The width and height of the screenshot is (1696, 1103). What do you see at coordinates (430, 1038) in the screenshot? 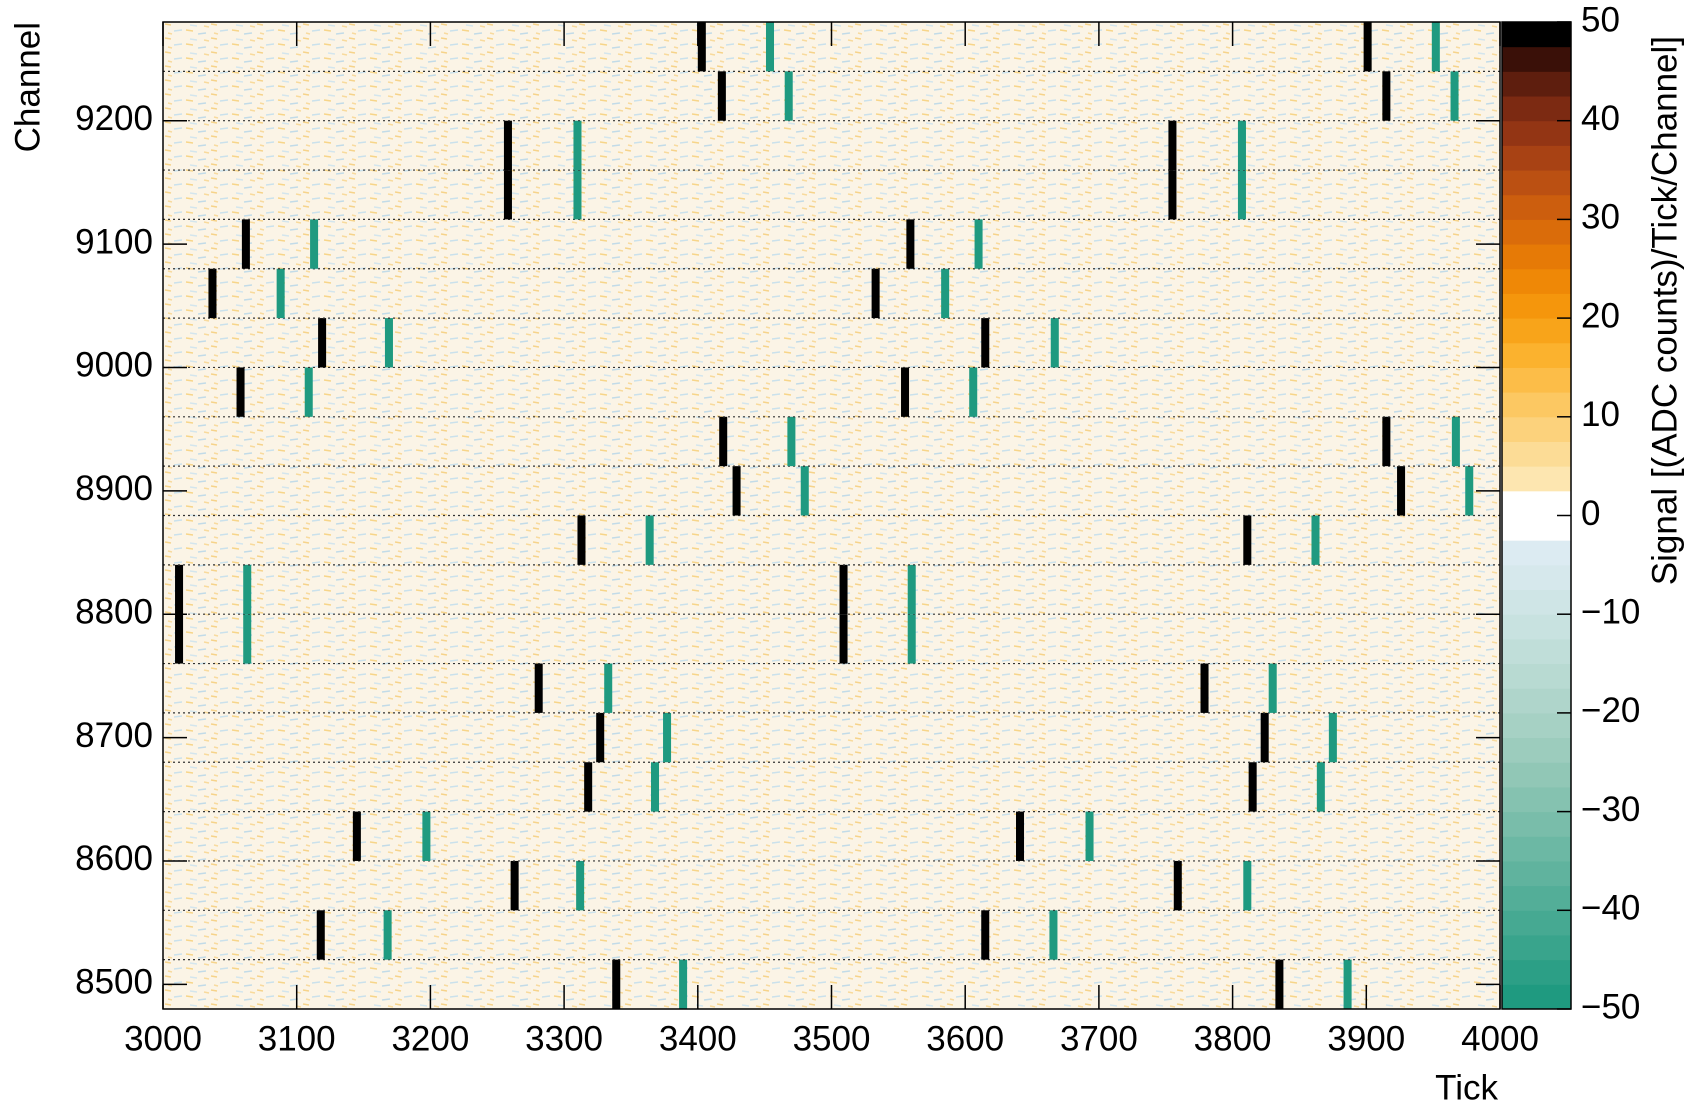
I see `x-tick-label: 3200` at bounding box center [430, 1038].